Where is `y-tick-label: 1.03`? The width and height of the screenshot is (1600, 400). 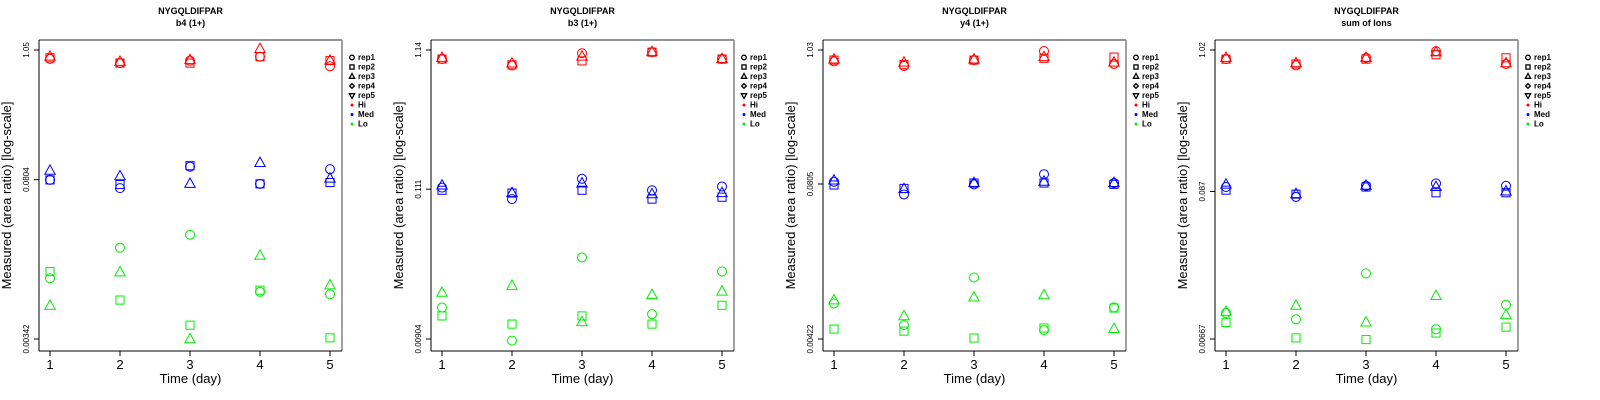
y-tick-label: 1.03 is located at coordinates (810, 50).